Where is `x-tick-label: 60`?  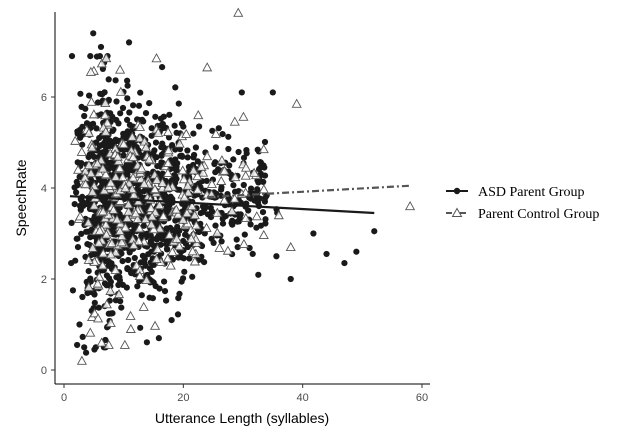
x-tick-label: 60 is located at coordinates (422, 398).